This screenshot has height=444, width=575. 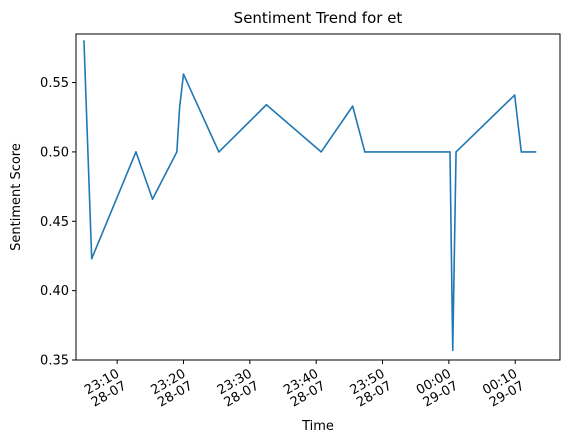 What do you see at coordinates (54, 83) in the screenshot?
I see `y-tick-label: 0.55` at bounding box center [54, 83].